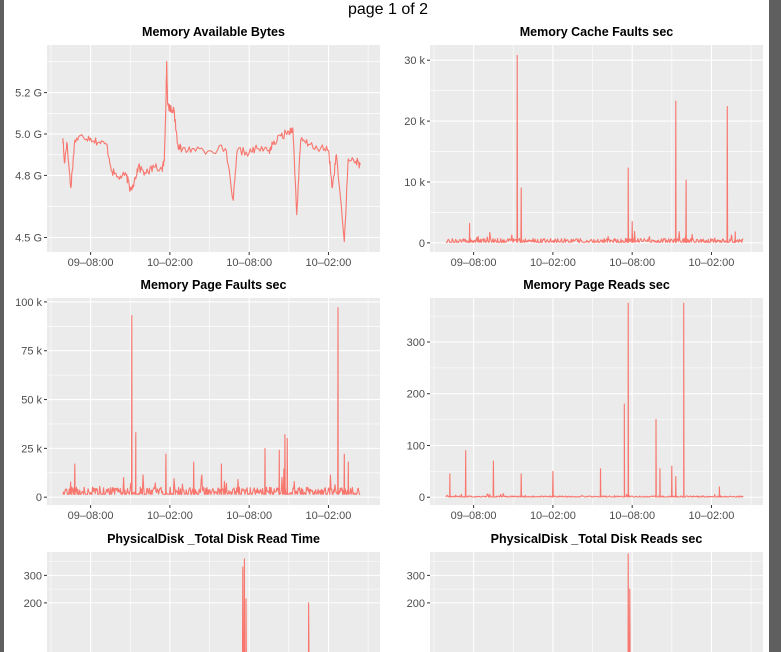  I want to click on y-tick-label: 5.0 G, so click(28, 135).